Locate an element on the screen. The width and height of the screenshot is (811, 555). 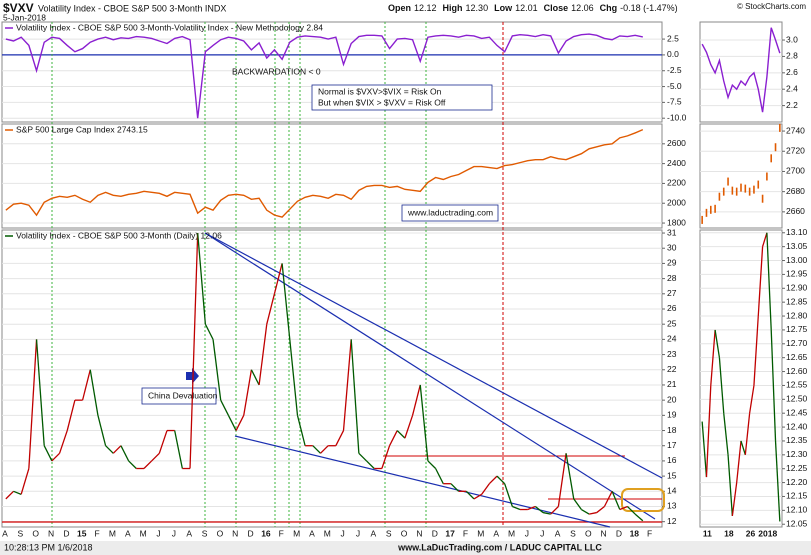
y-tick-label: 17 is located at coordinates (672, 445).